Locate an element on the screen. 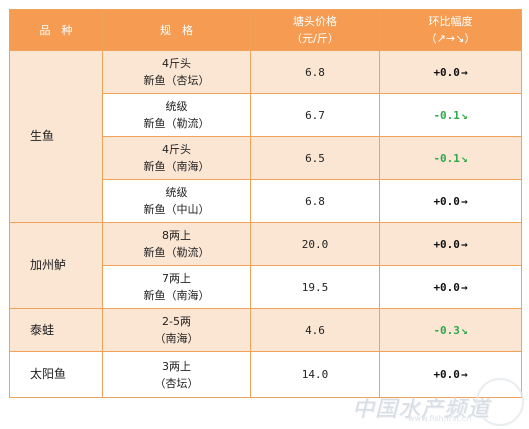  header-price-label: 塘头价格 is located at coordinates (315, 21).